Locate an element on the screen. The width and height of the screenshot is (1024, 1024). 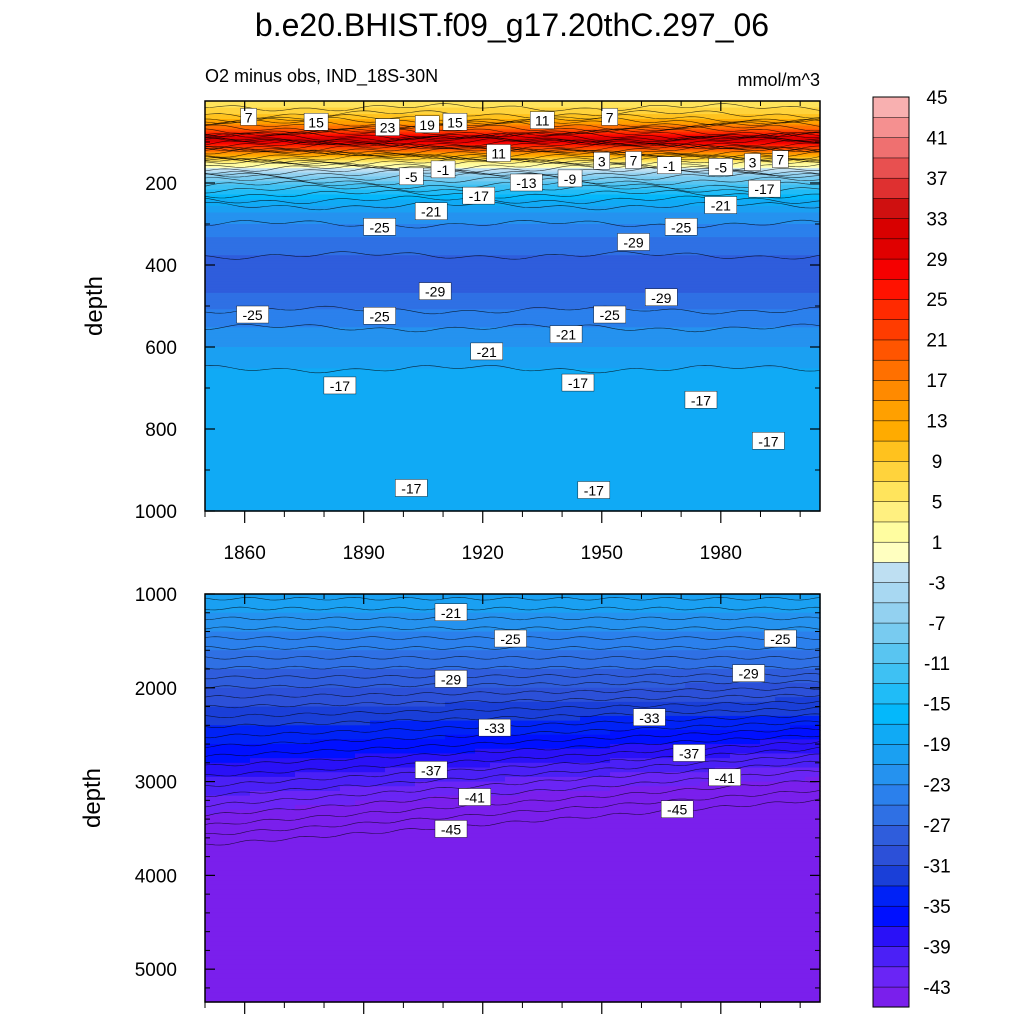
colorbar-swatch is located at coordinates (891, 916).